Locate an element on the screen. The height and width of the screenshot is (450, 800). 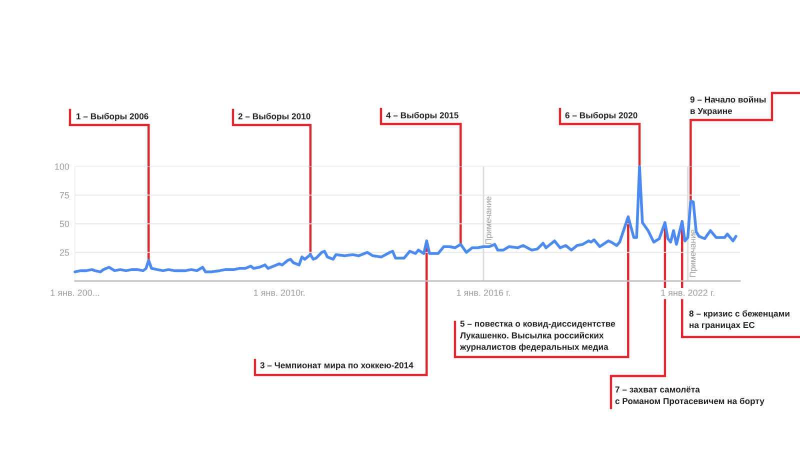
annotation: 4 – Выборы 2015 is located at coordinates (422, 116).